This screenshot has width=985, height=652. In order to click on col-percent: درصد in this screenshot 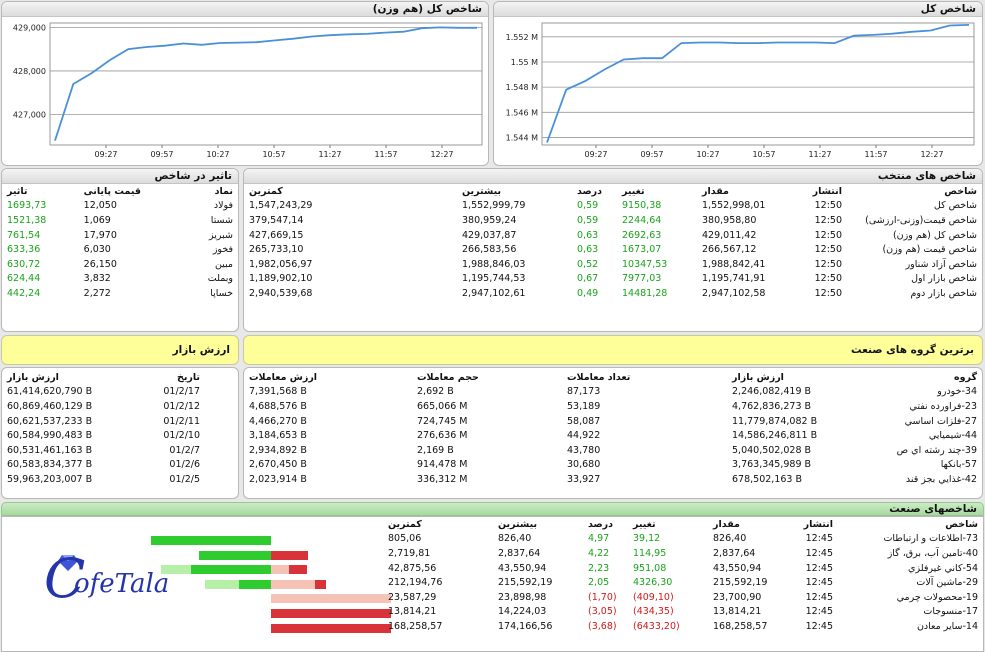, I will do `click(601, 524)`.